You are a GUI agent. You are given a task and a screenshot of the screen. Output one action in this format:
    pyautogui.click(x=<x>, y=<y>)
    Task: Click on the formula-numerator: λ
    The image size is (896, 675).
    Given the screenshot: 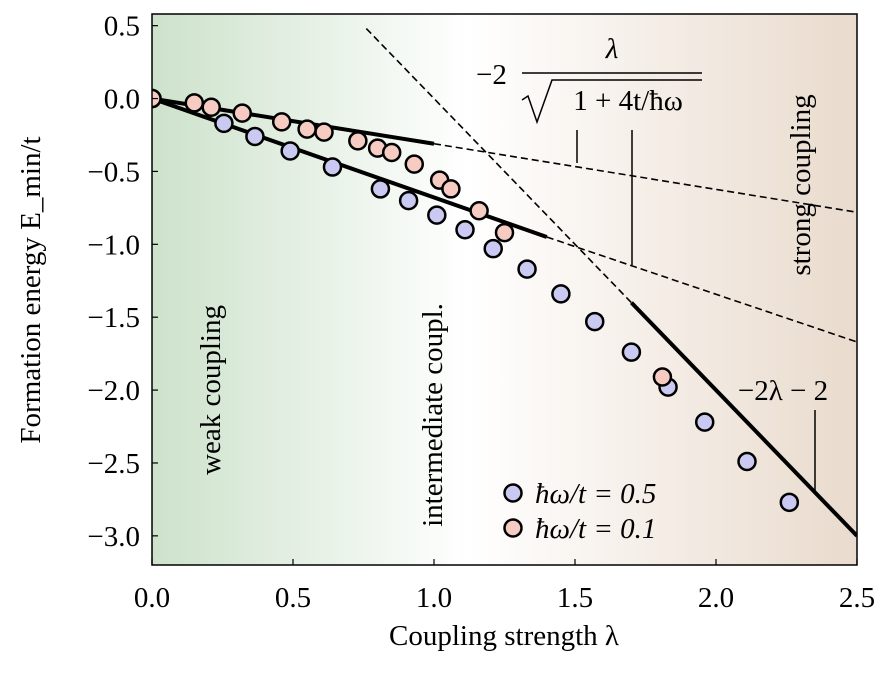 What is the action you would take?
    pyautogui.click(x=612, y=49)
    